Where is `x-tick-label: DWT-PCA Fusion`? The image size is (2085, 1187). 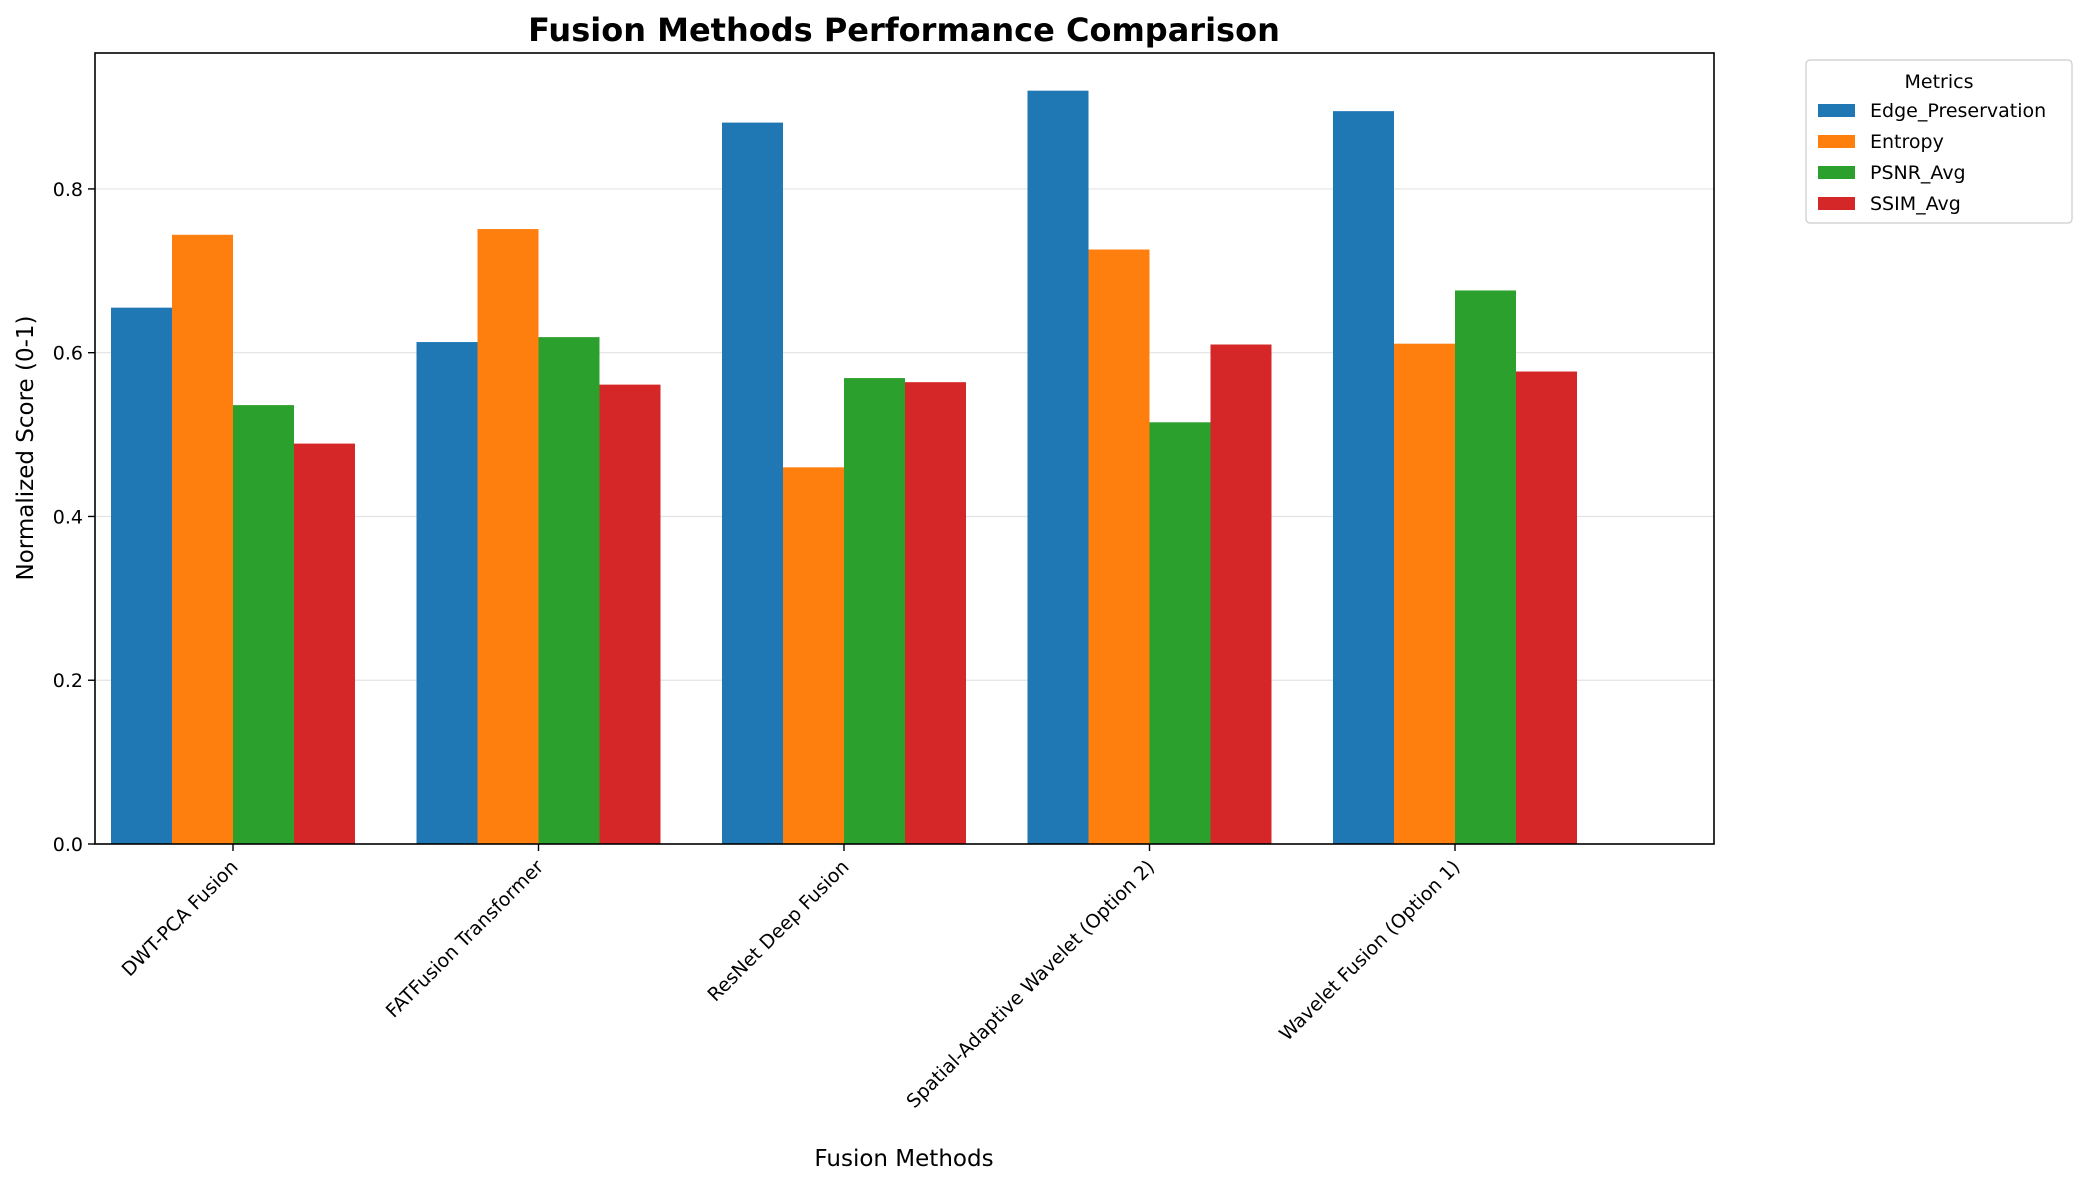 x-tick-label: DWT-PCA Fusion is located at coordinates (180, 918).